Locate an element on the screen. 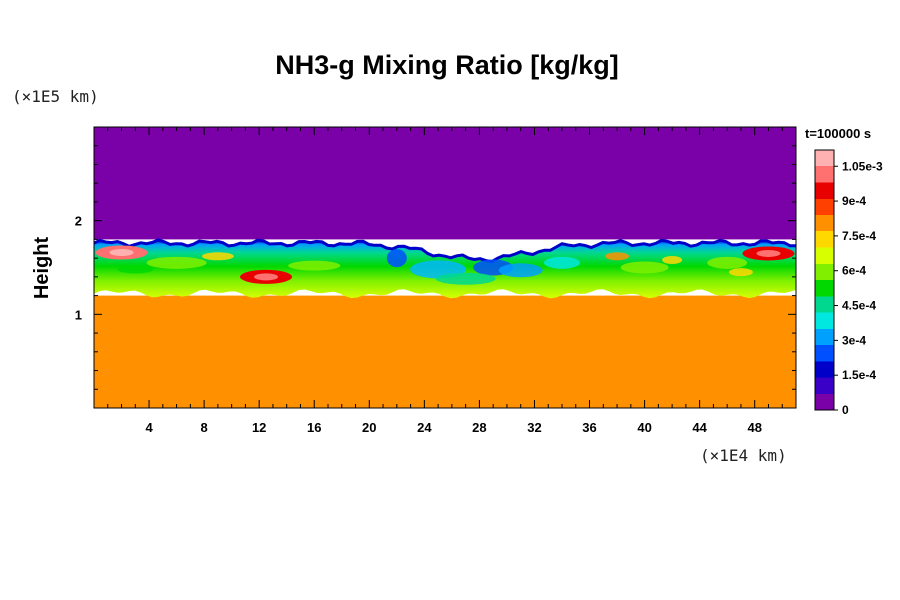 The image size is (900, 600). colorbar-tick-label: 0 is located at coordinates (845, 410).